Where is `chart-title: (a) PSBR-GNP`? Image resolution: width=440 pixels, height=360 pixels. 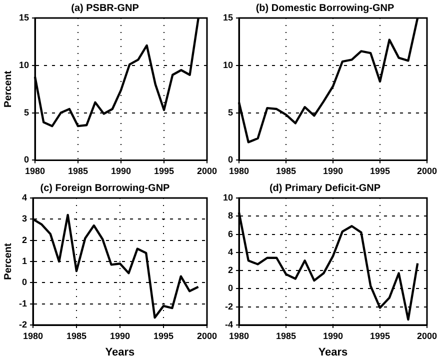
chart-title: (a) PSBR-GNP is located at coordinates (105, 8).